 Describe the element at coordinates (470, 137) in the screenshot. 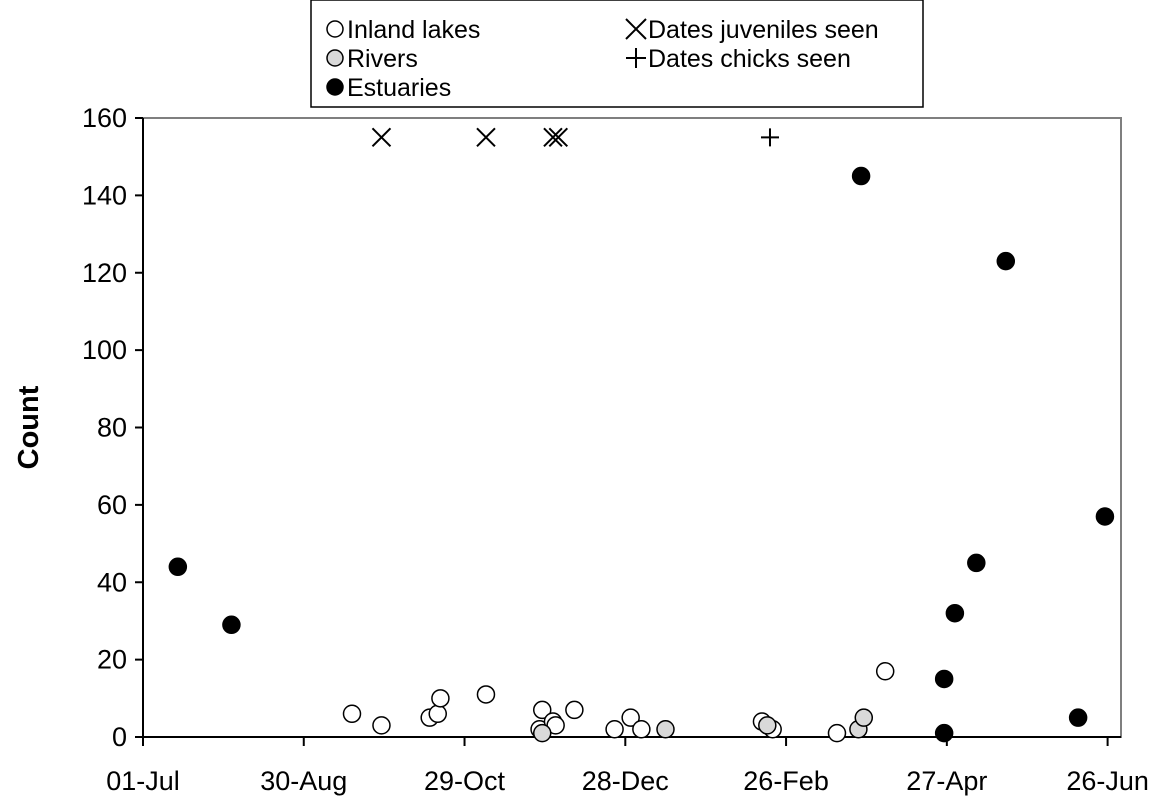

I see `series-dates-juveniles-seen` at that location.